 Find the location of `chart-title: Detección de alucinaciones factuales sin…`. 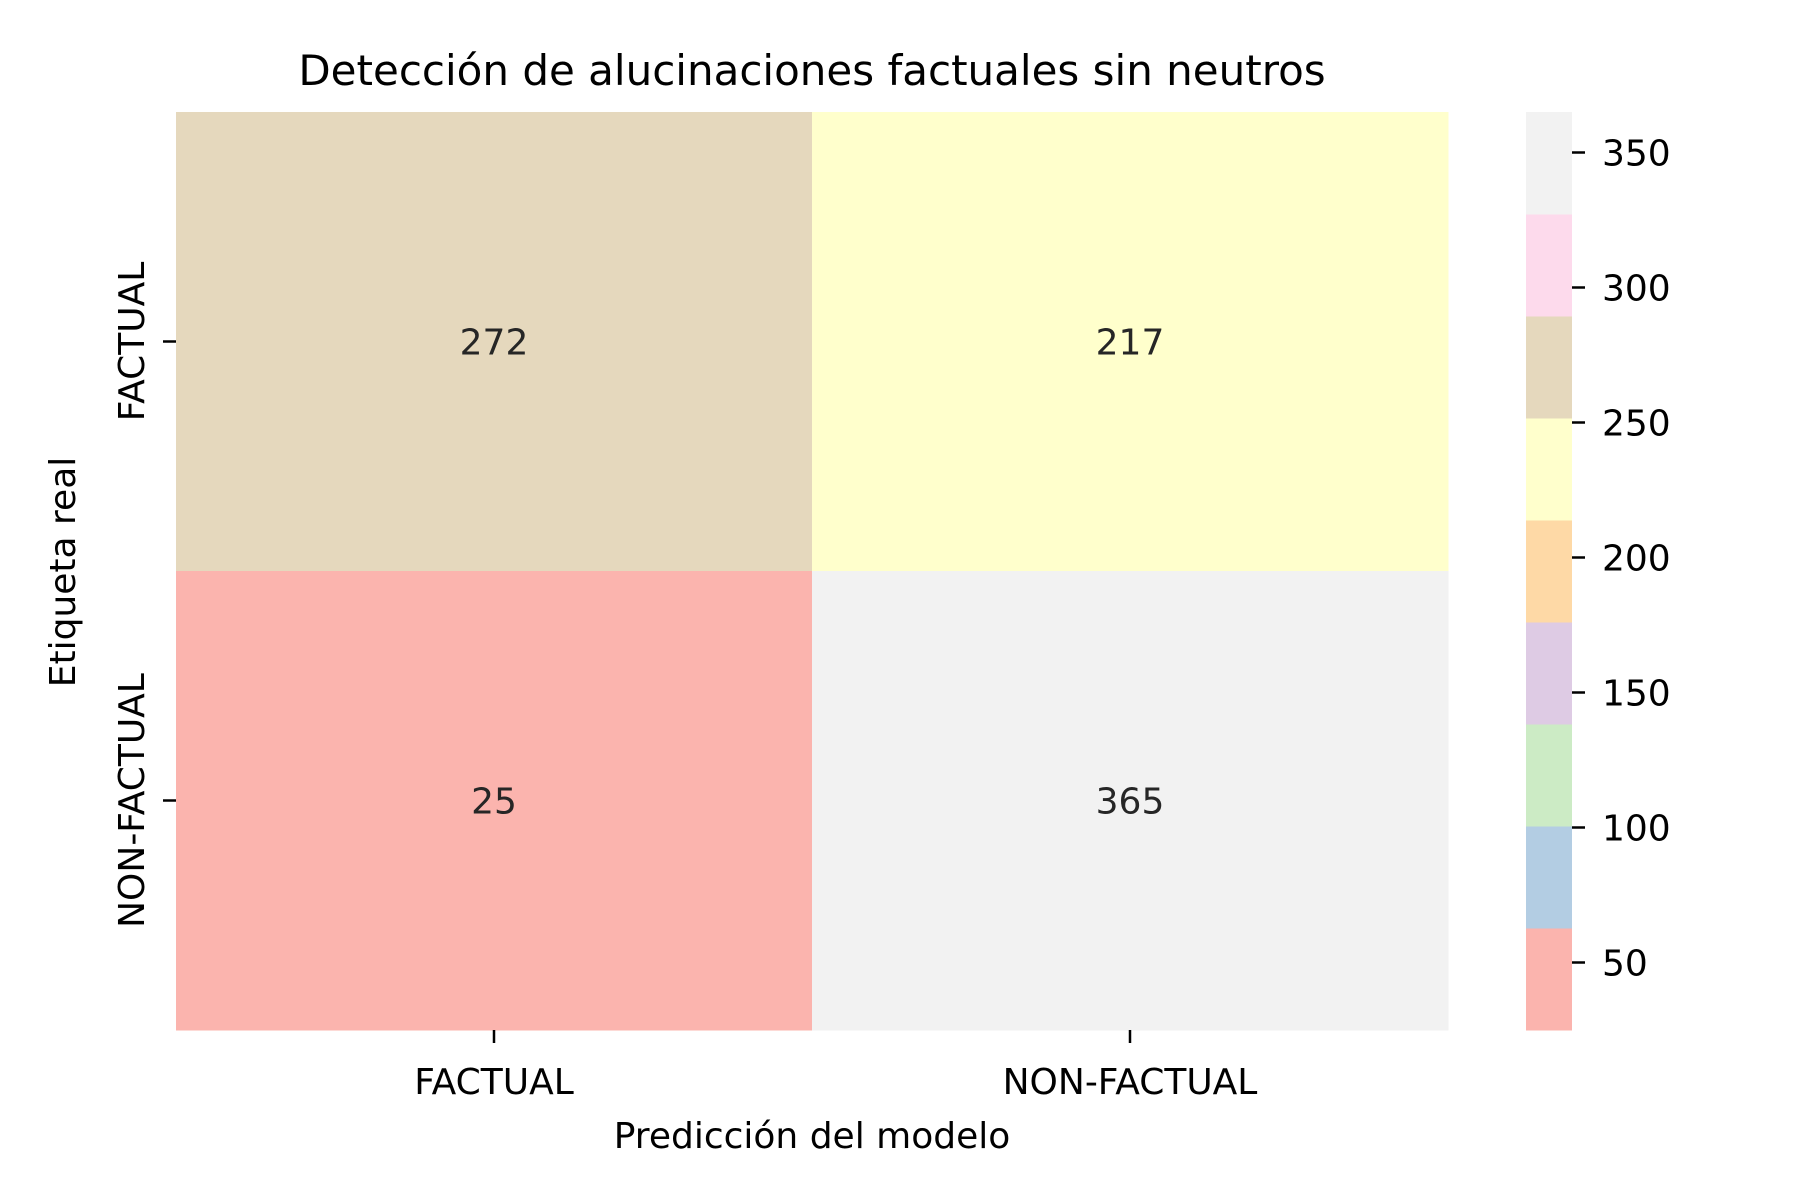

chart-title: Detección de alucinaciones factuales sin… is located at coordinates (811, 70).